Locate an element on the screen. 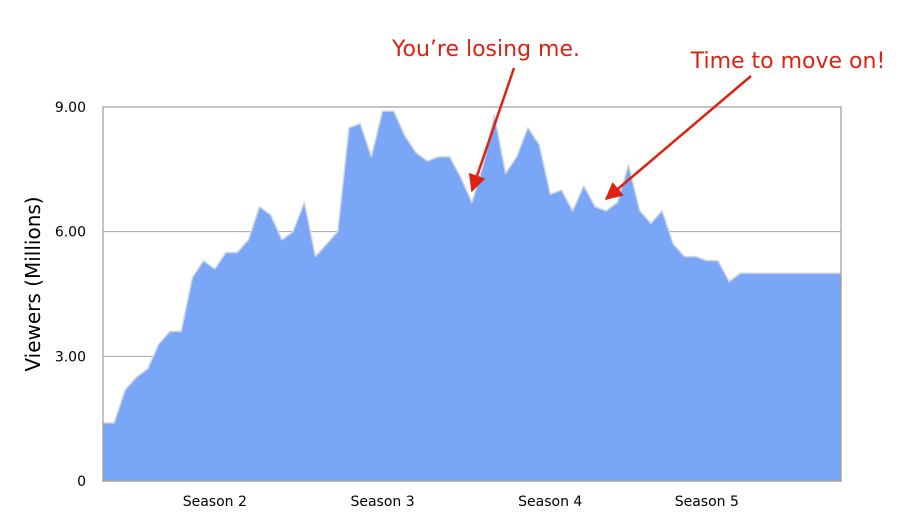  y-axis-title: Viewers (Millions) is located at coordinates (33, 283).